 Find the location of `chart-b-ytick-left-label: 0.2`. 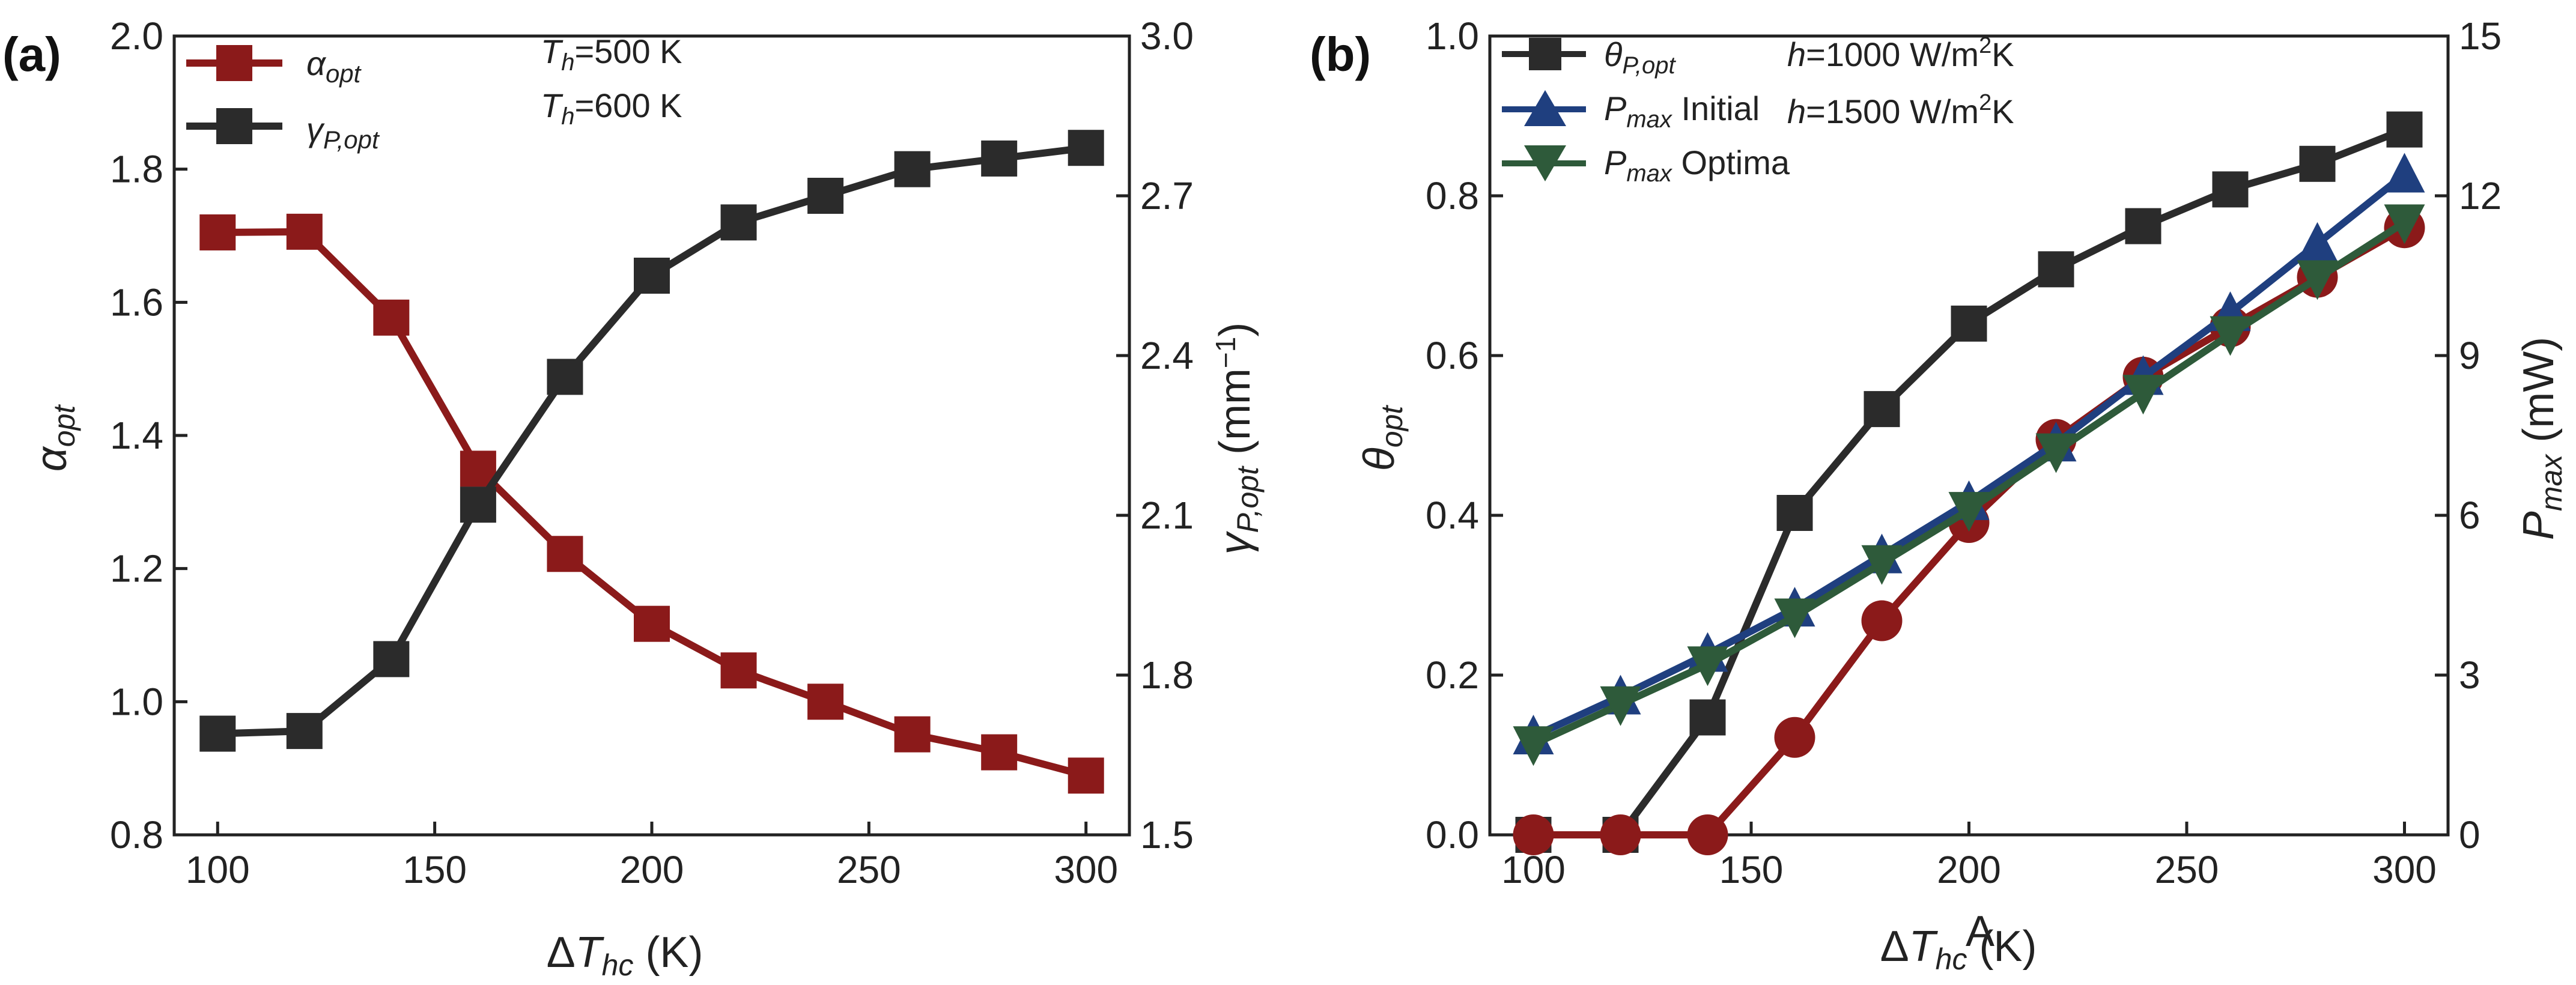

chart-b-ytick-left-label: 0.2 is located at coordinates (1453, 675).